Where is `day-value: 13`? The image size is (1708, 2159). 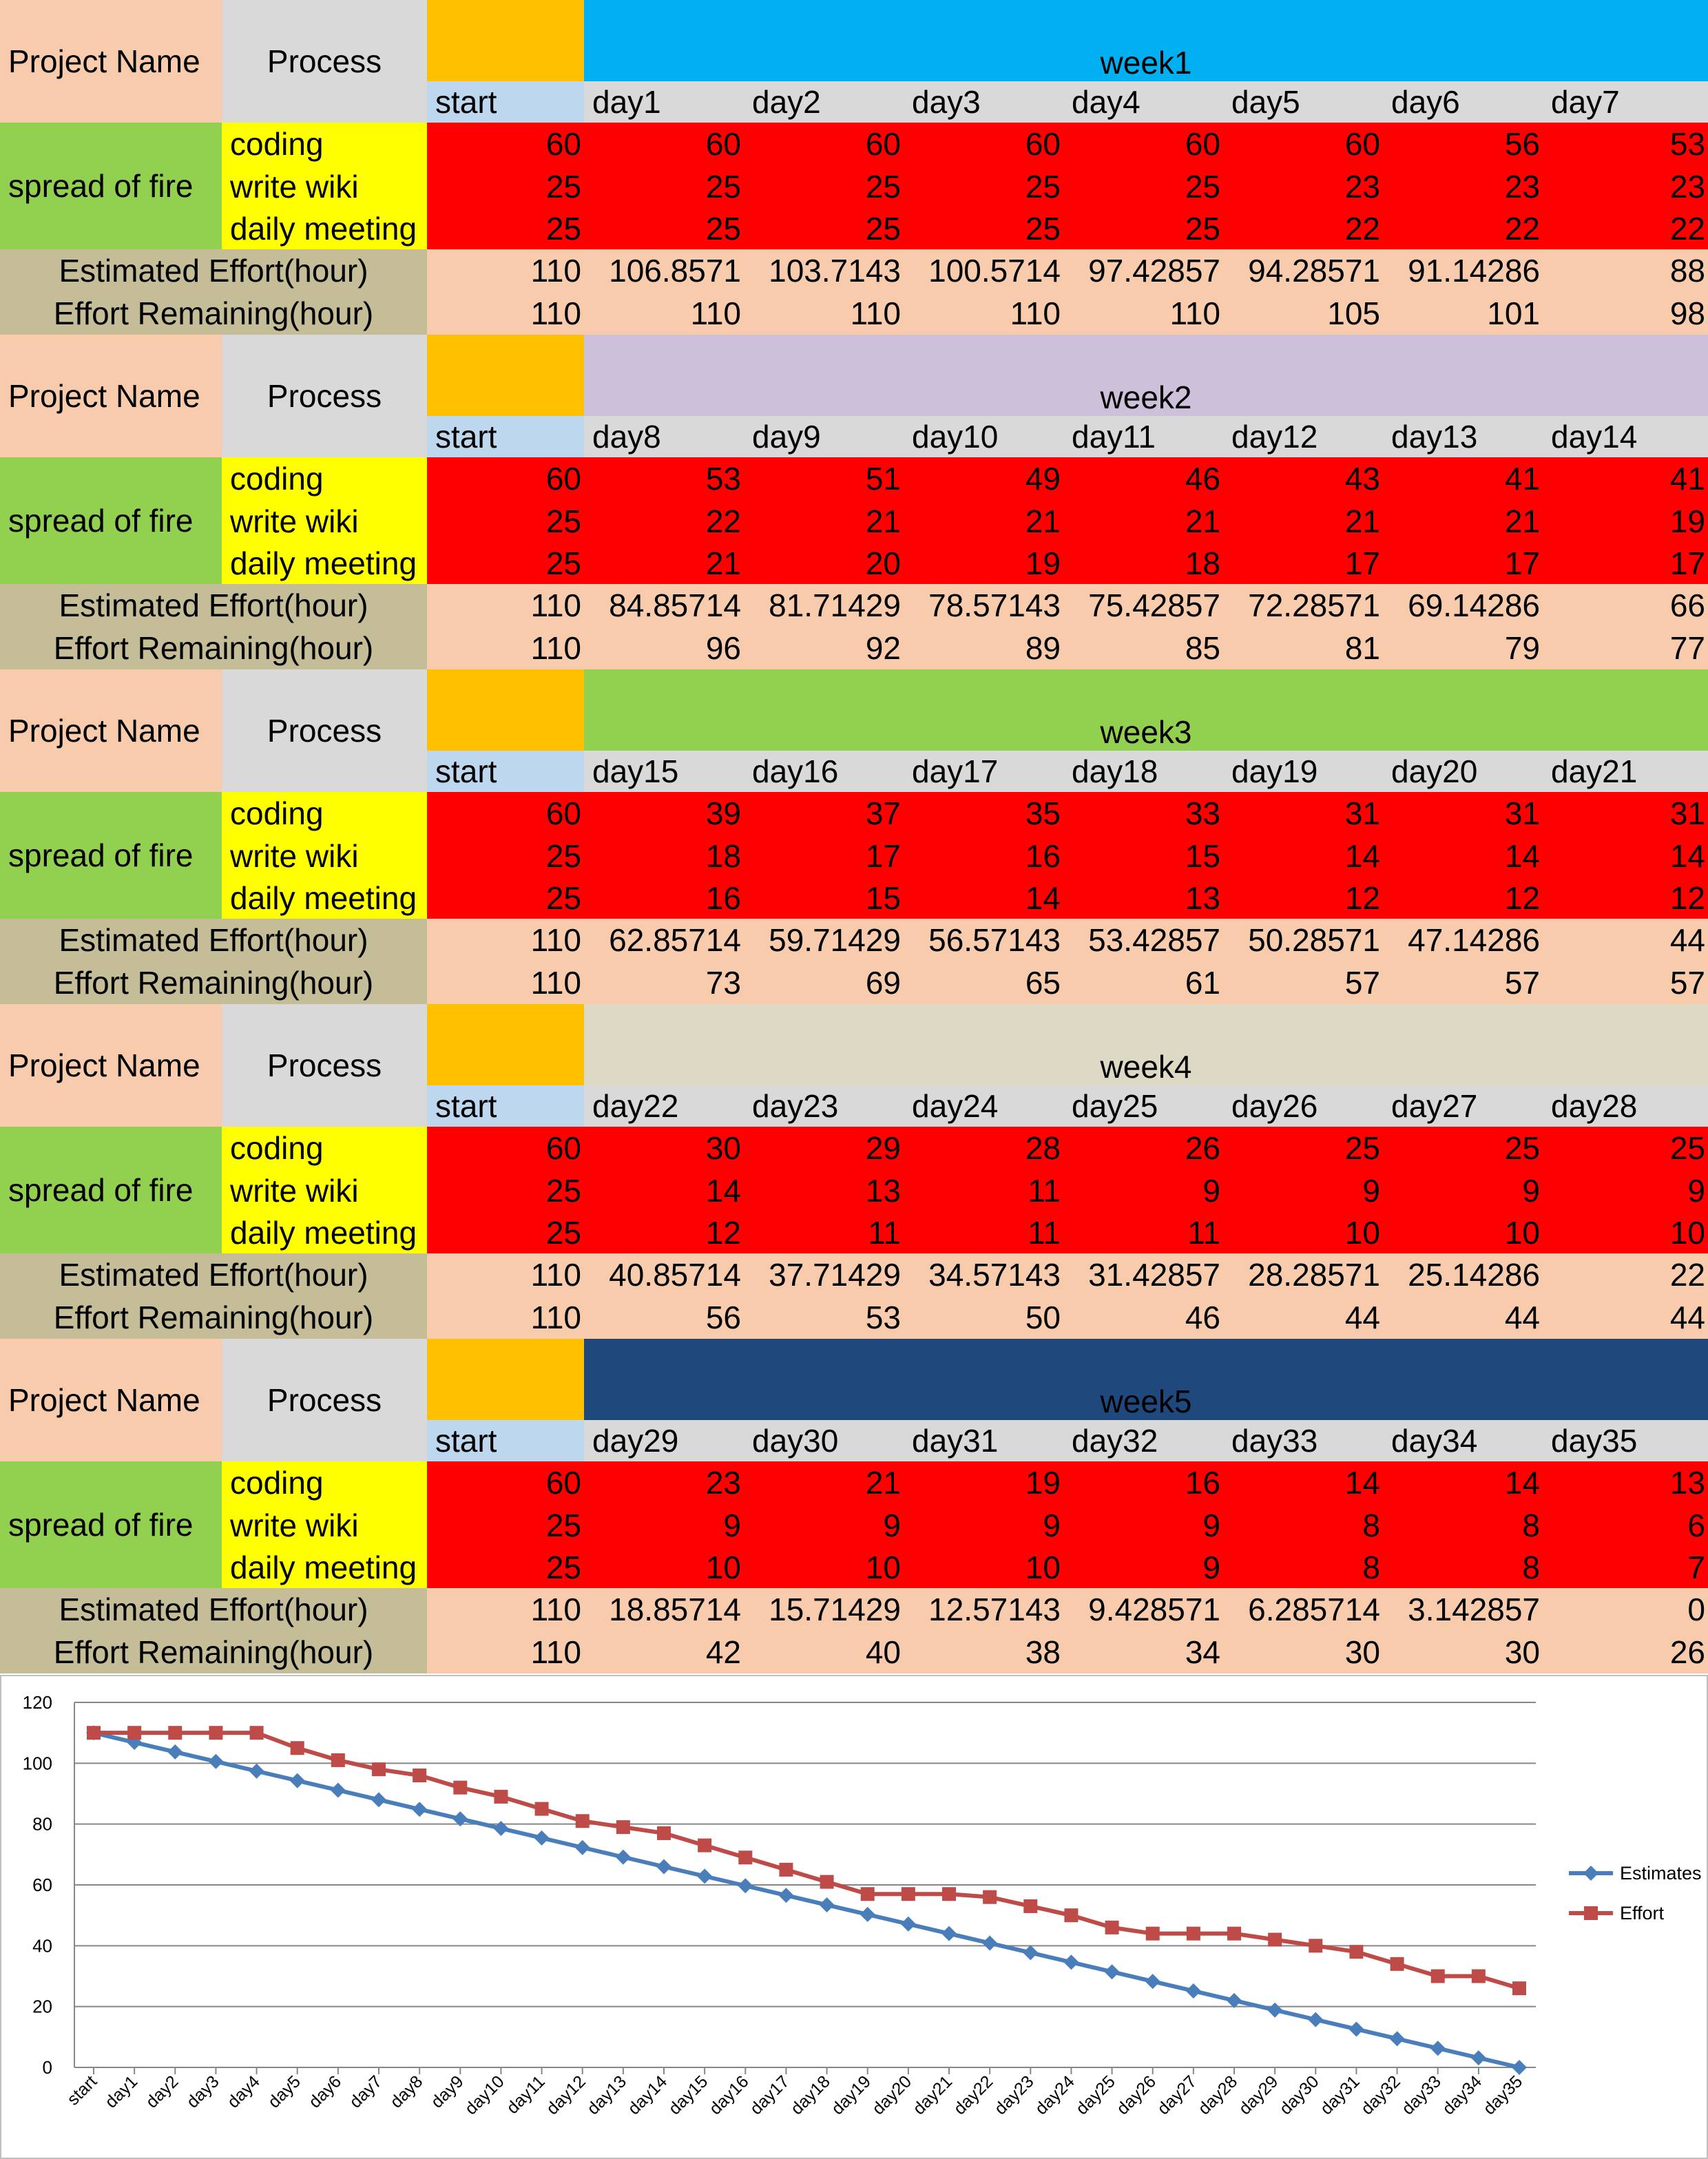
day-value: 13 is located at coordinates (1143, 898).